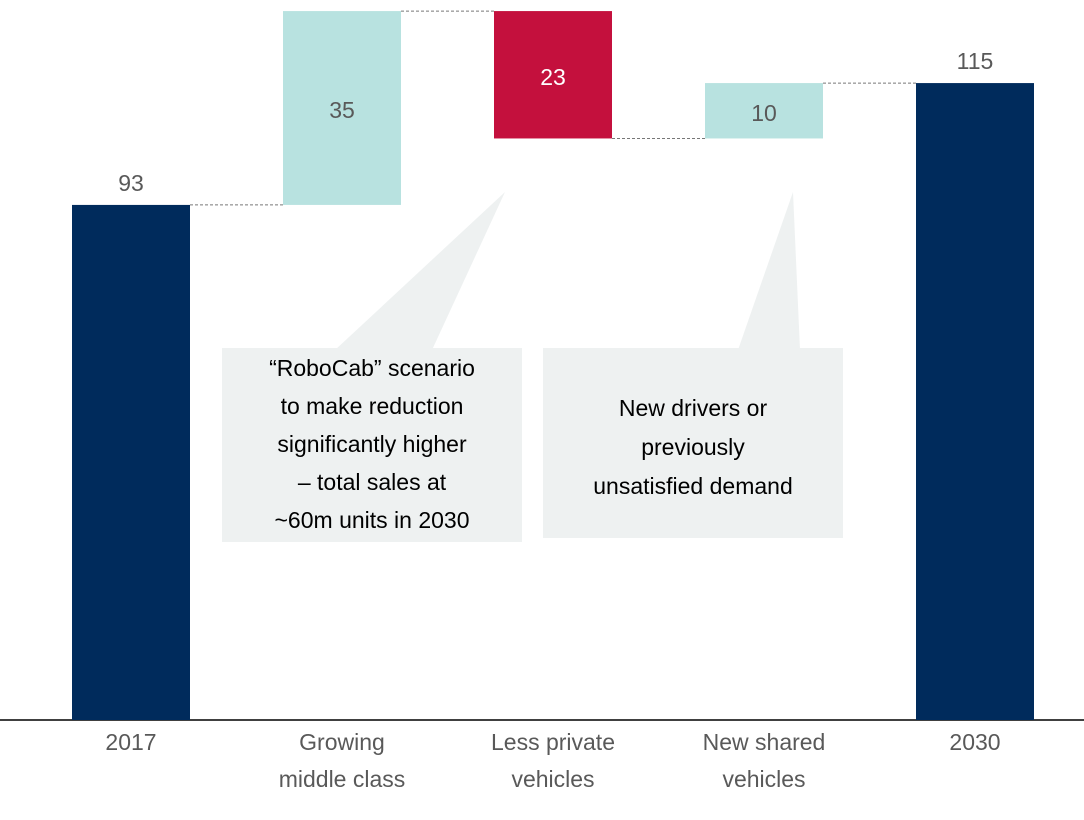 The image size is (1084, 820). I want to click on value-label: 115, so click(975, 61).